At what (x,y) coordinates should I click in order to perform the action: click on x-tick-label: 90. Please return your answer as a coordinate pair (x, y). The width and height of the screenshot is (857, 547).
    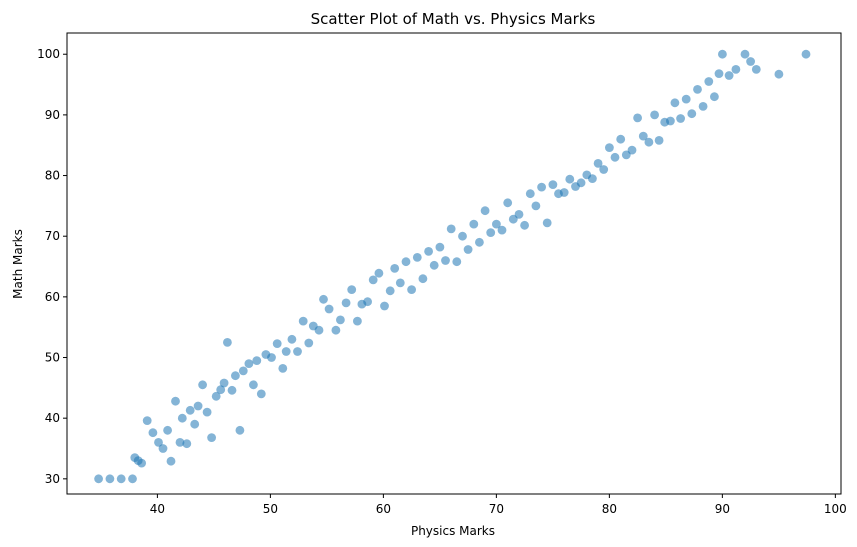
    Looking at the image, I should click on (722, 509).